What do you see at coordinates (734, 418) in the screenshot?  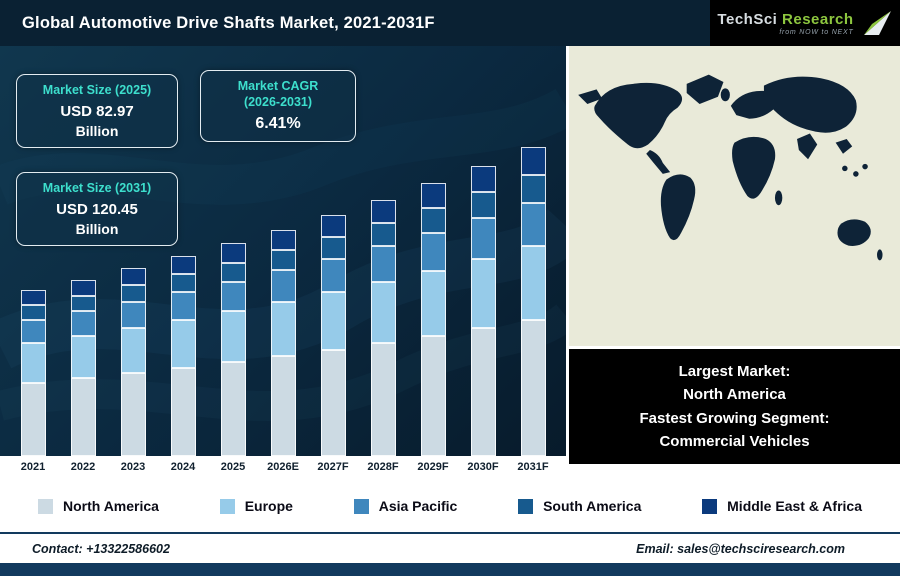 I see `highlight-line: Fastest Growing Segment:` at bounding box center [734, 418].